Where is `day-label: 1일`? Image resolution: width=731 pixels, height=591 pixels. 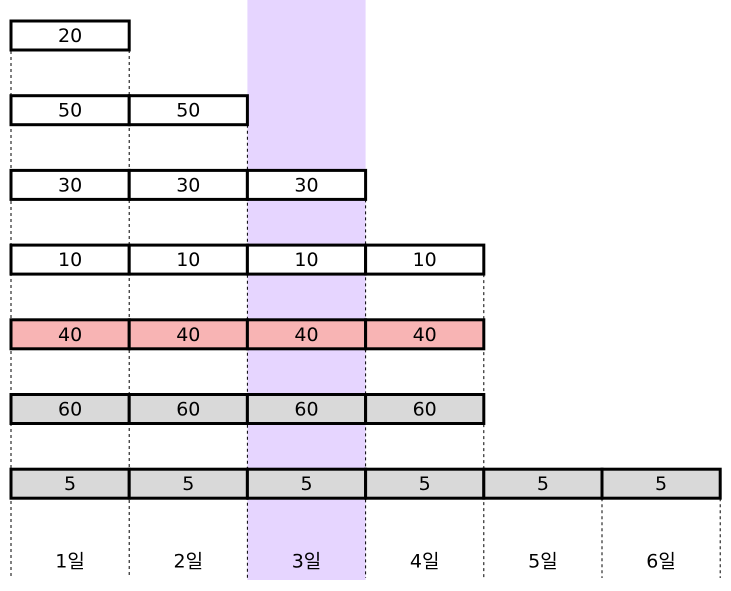 day-label: 1일 is located at coordinates (70, 562).